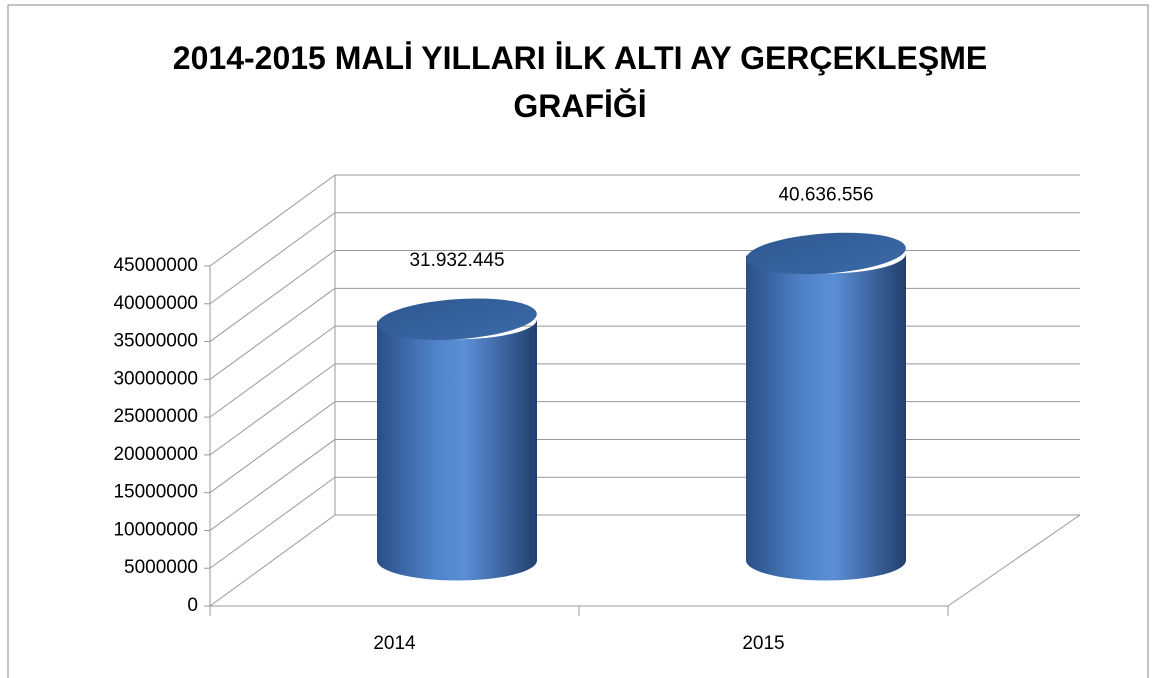 This screenshot has height=678, width=1156. What do you see at coordinates (1014, 560) in the screenshot?
I see `floor-edge` at bounding box center [1014, 560].